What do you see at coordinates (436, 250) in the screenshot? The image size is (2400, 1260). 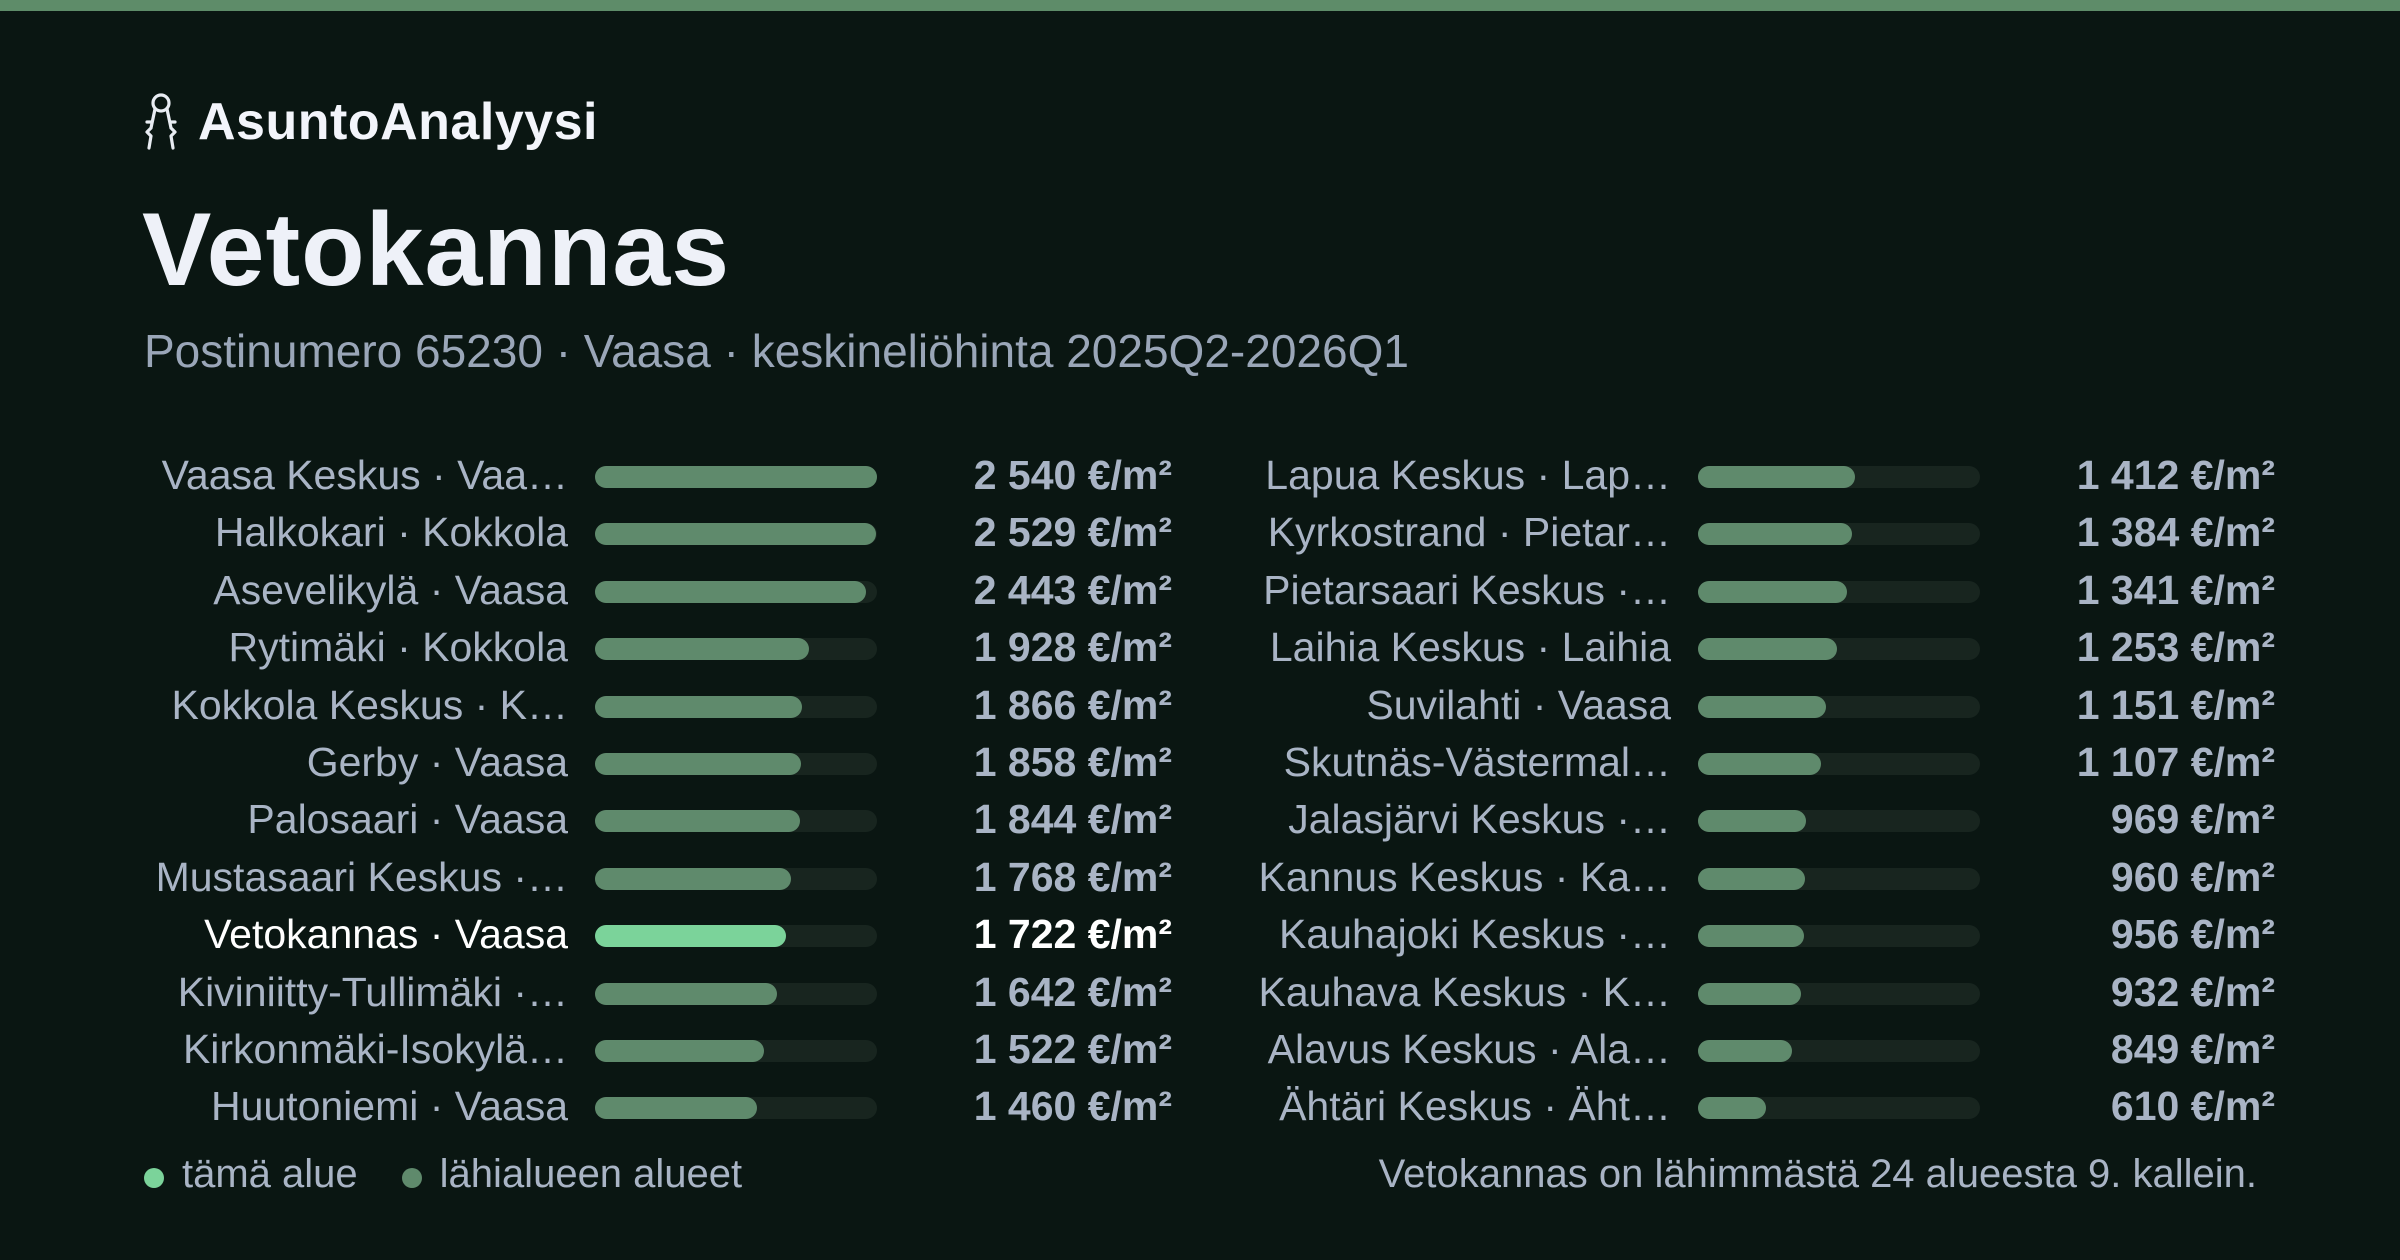 I see `page-title: Vetokannas` at bounding box center [436, 250].